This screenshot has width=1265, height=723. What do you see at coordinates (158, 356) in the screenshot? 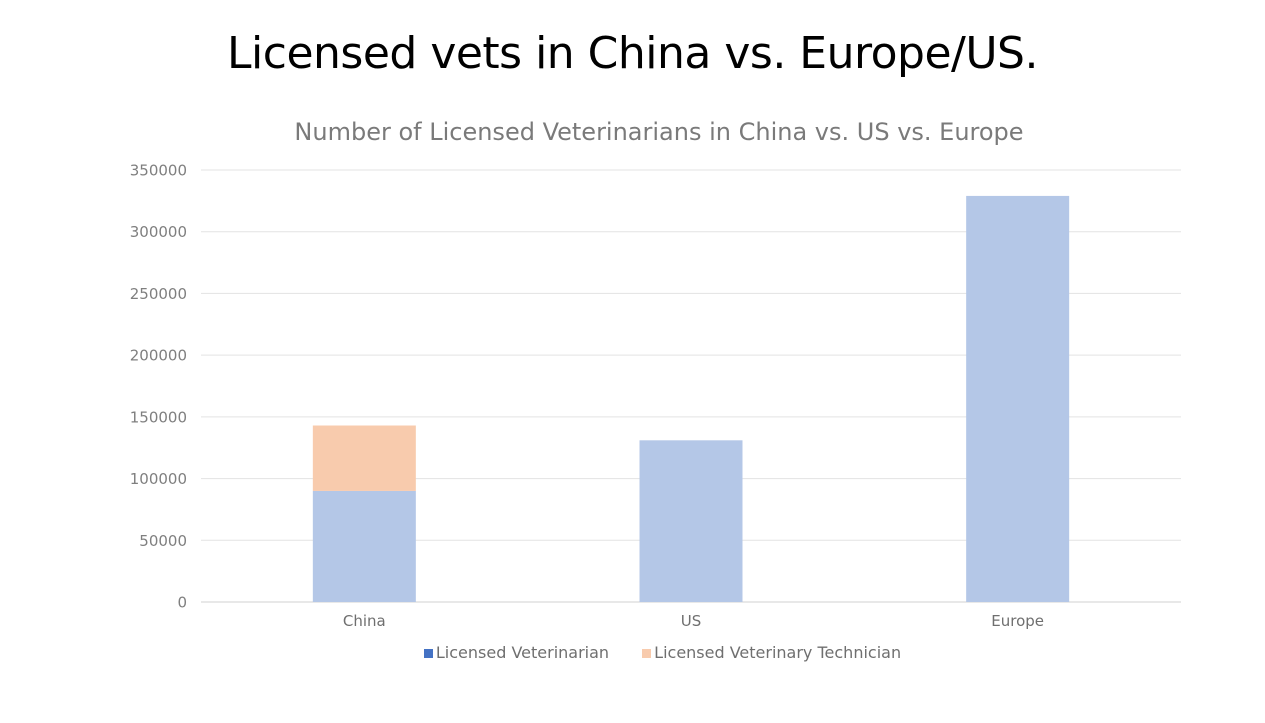
I see `y-tick-label: 200000` at bounding box center [158, 356].